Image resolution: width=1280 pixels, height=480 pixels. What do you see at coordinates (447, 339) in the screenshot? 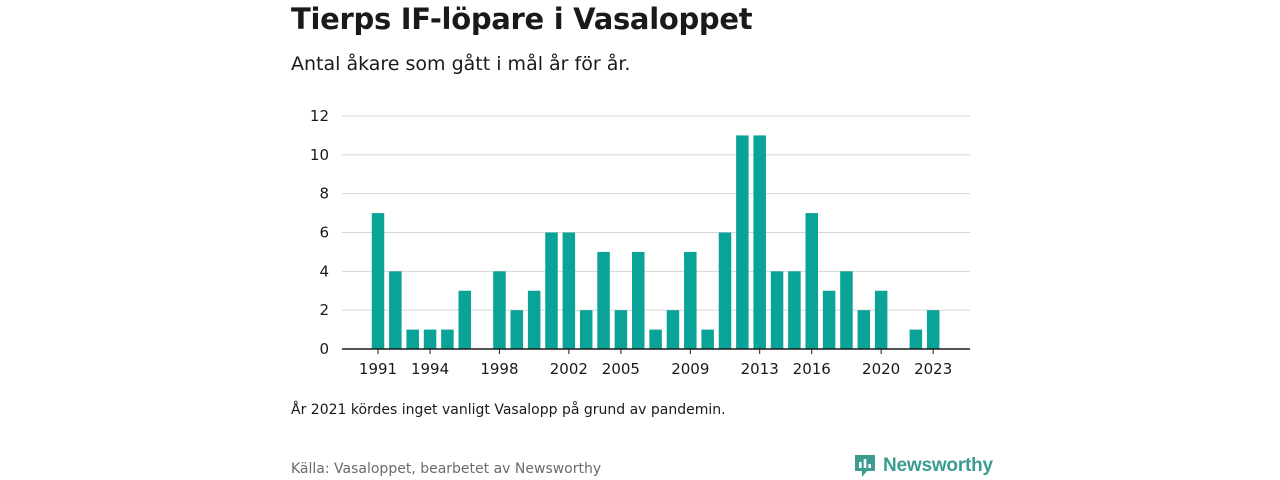
I see `bar-1995` at bounding box center [447, 339].